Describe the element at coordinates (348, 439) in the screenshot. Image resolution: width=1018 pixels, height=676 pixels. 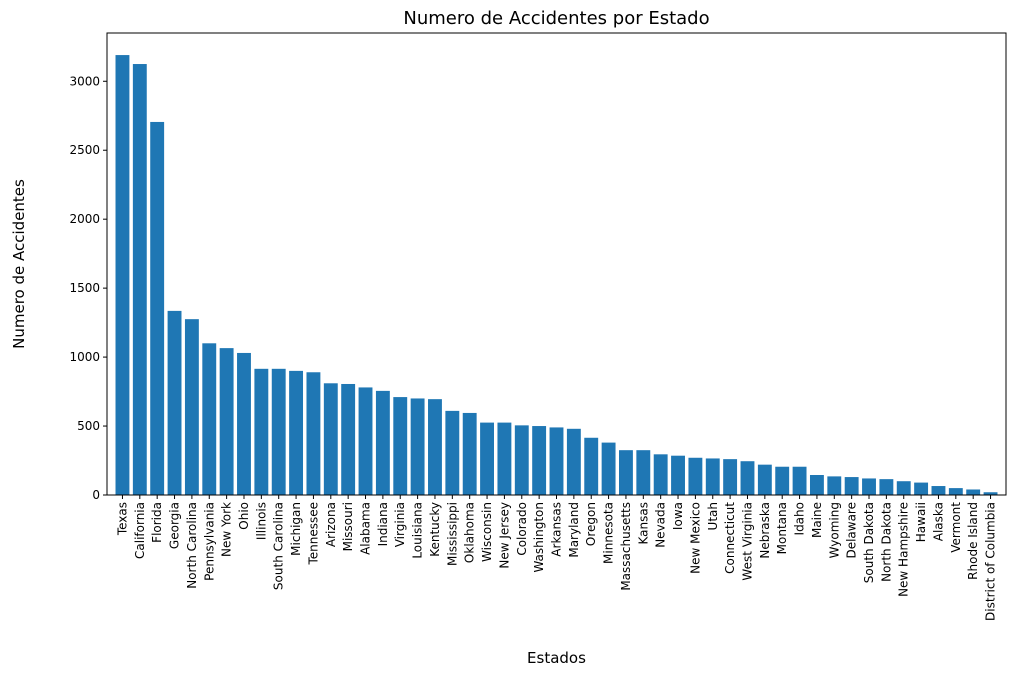
I see `bar-missouri` at that location.